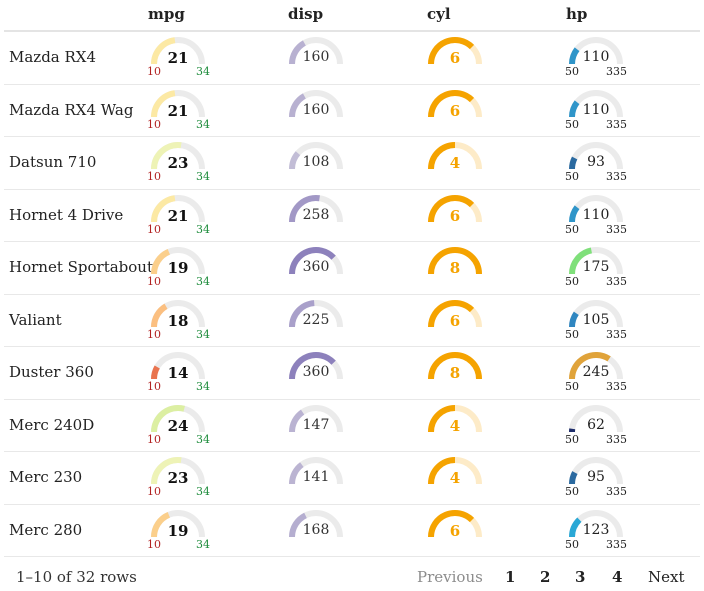  I want to click on hp-value: 93, so click(596, 162).